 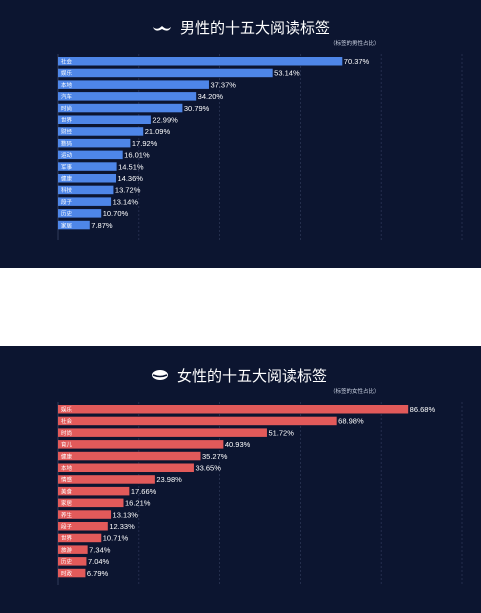 I want to click on category-label: 运动, so click(x=67, y=155).